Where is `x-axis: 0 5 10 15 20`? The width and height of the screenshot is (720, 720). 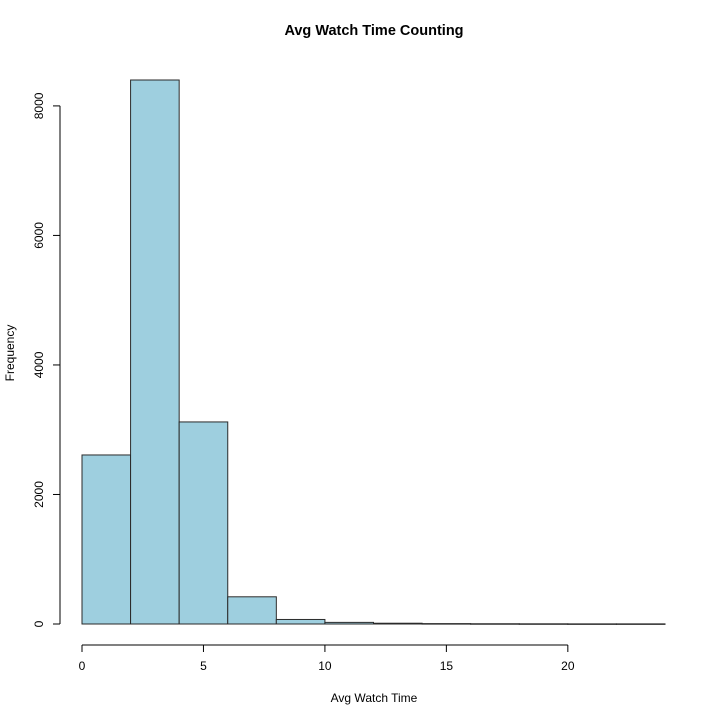 x-axis: 0 5 10 15 20 is located at coordinates (327, 658).